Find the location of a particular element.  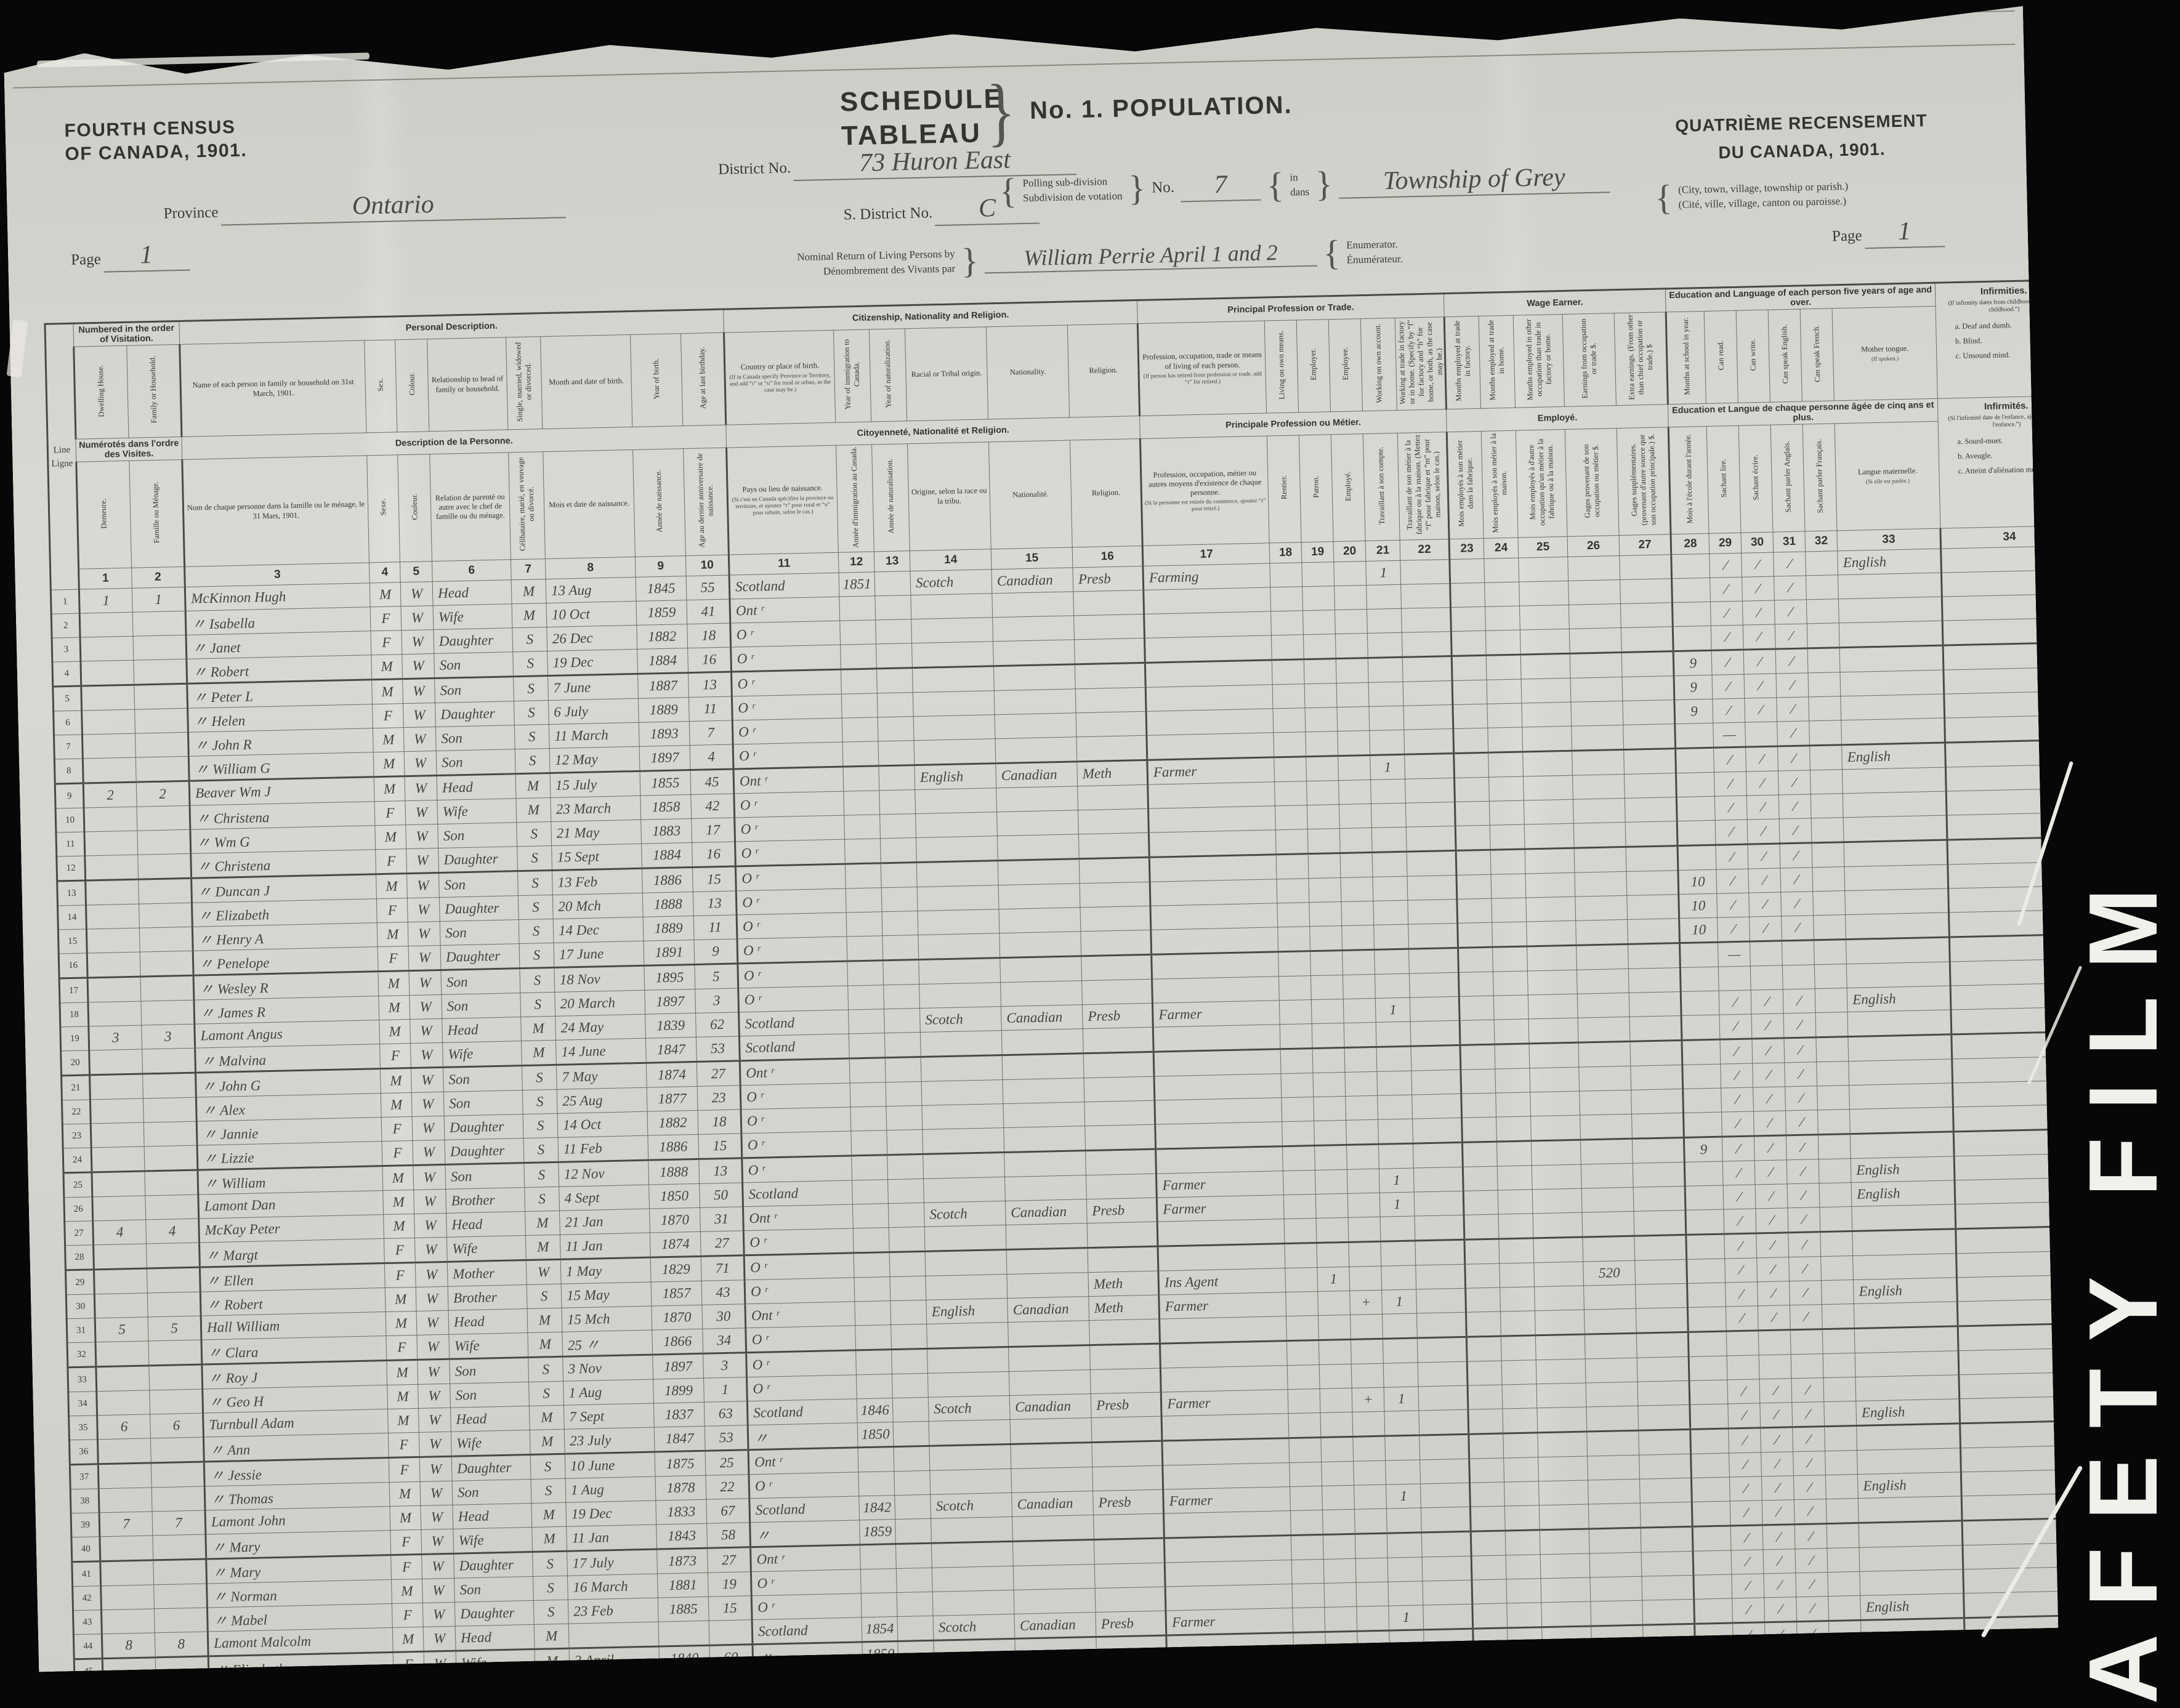

cell-bd: 26 Dec is located at coordinates (592, 638).